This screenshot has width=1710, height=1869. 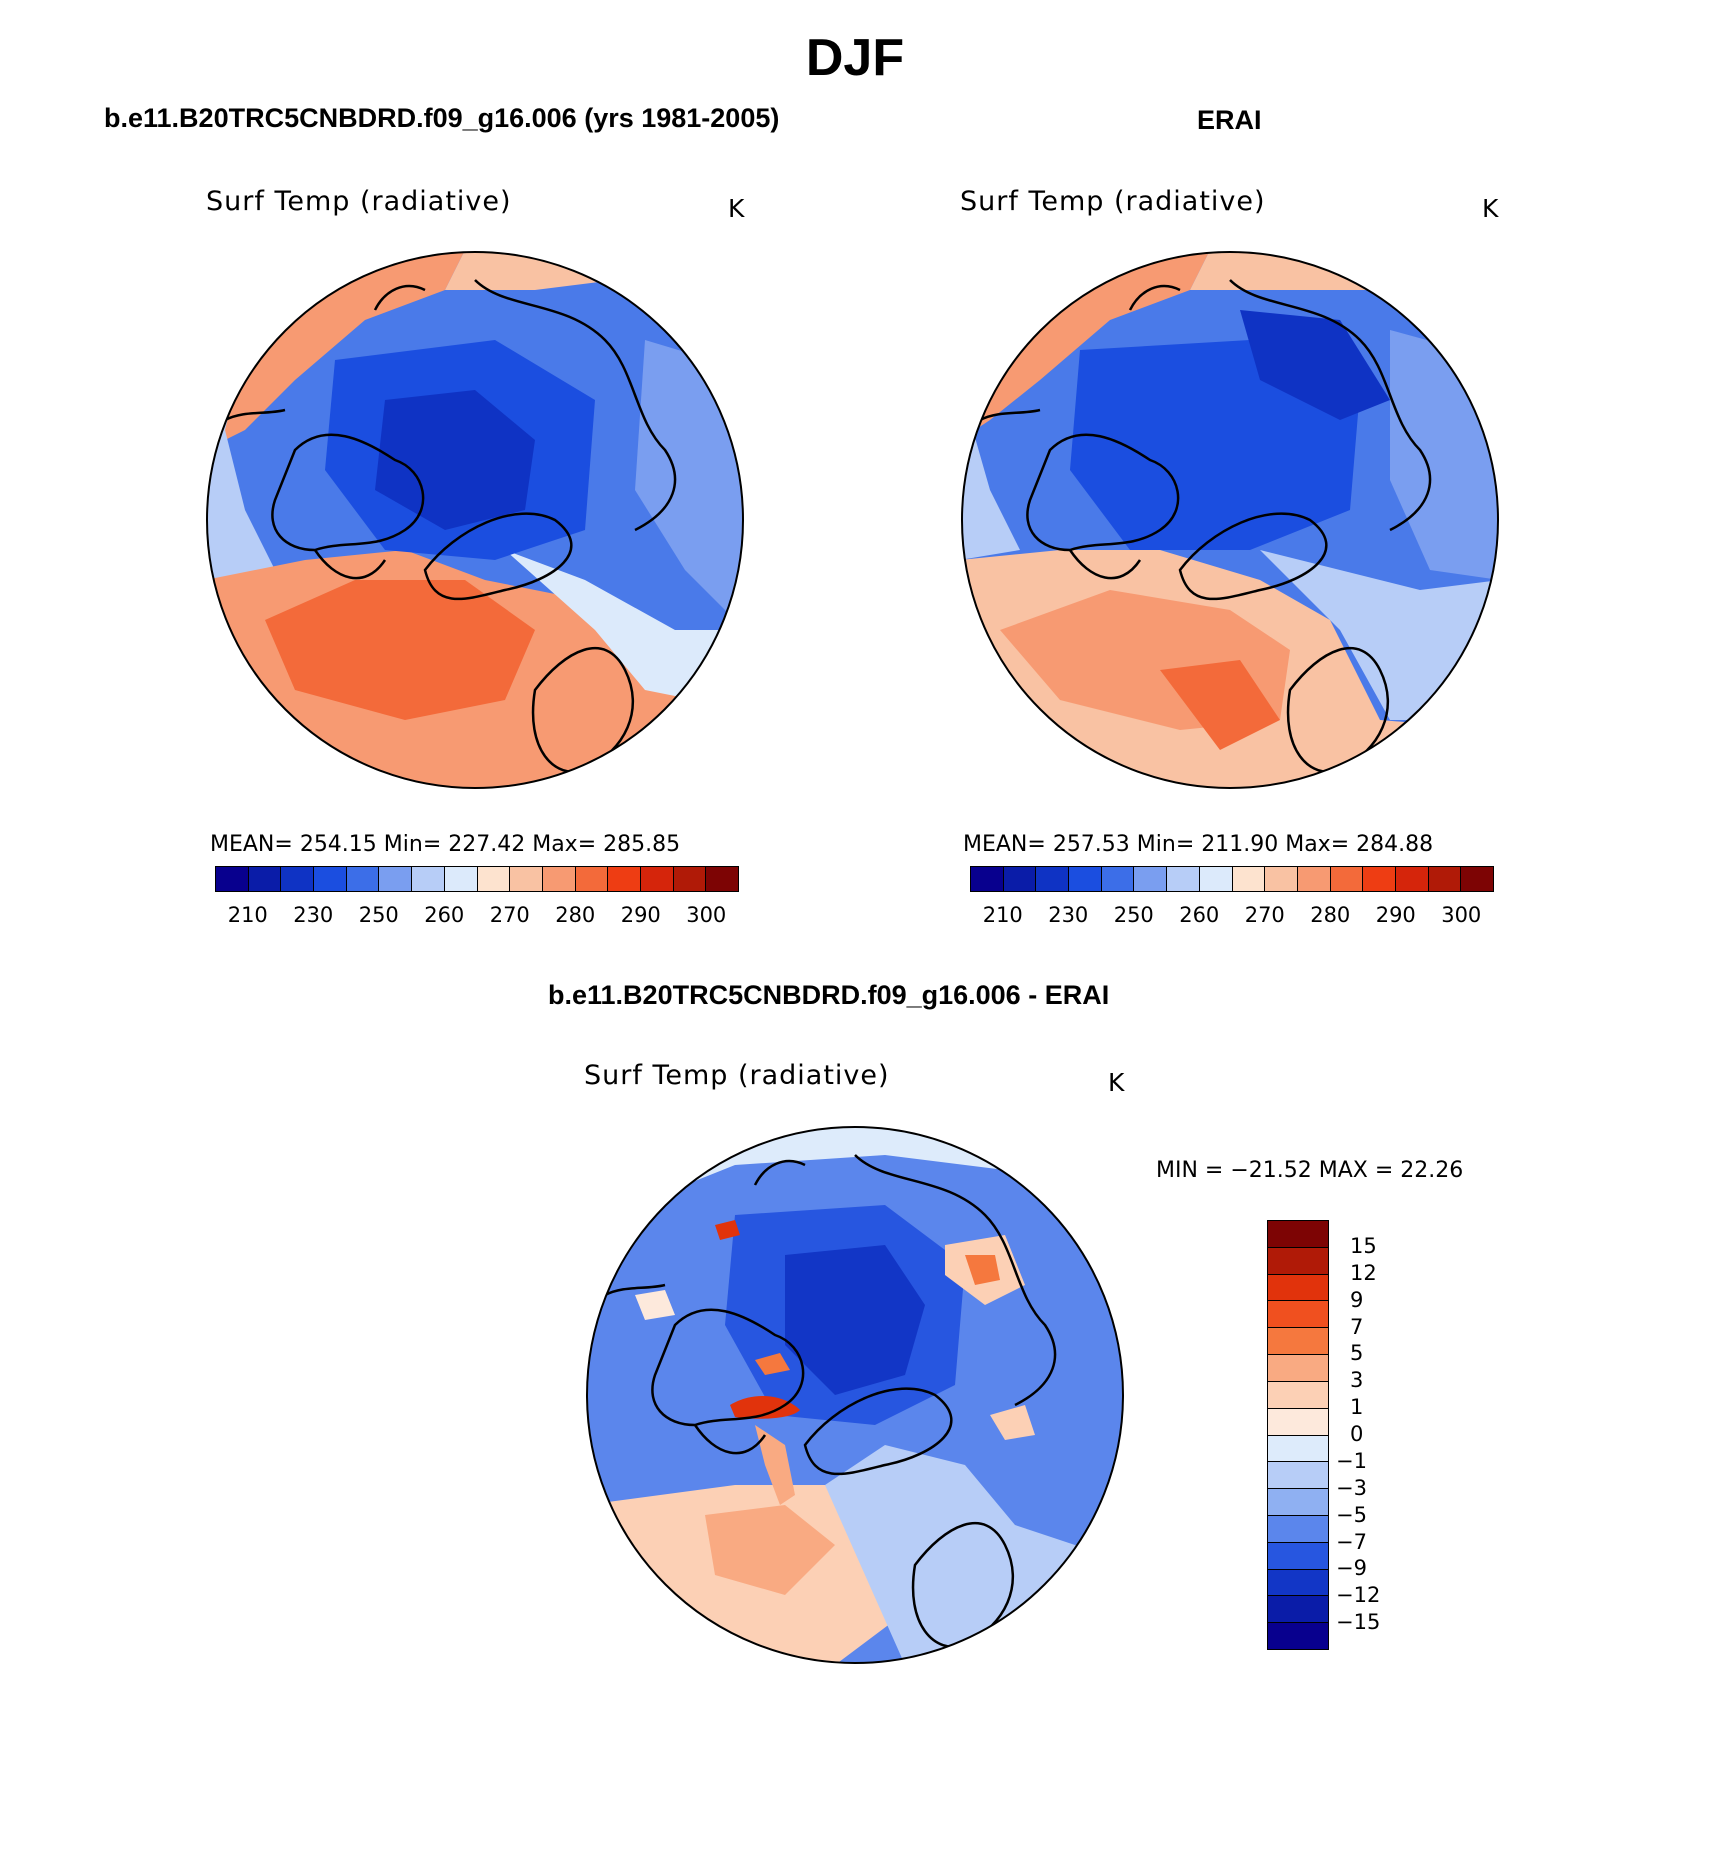 I want to click on panel-3-colorbar-tick-label: −12, so click(x=1358, y=1595).